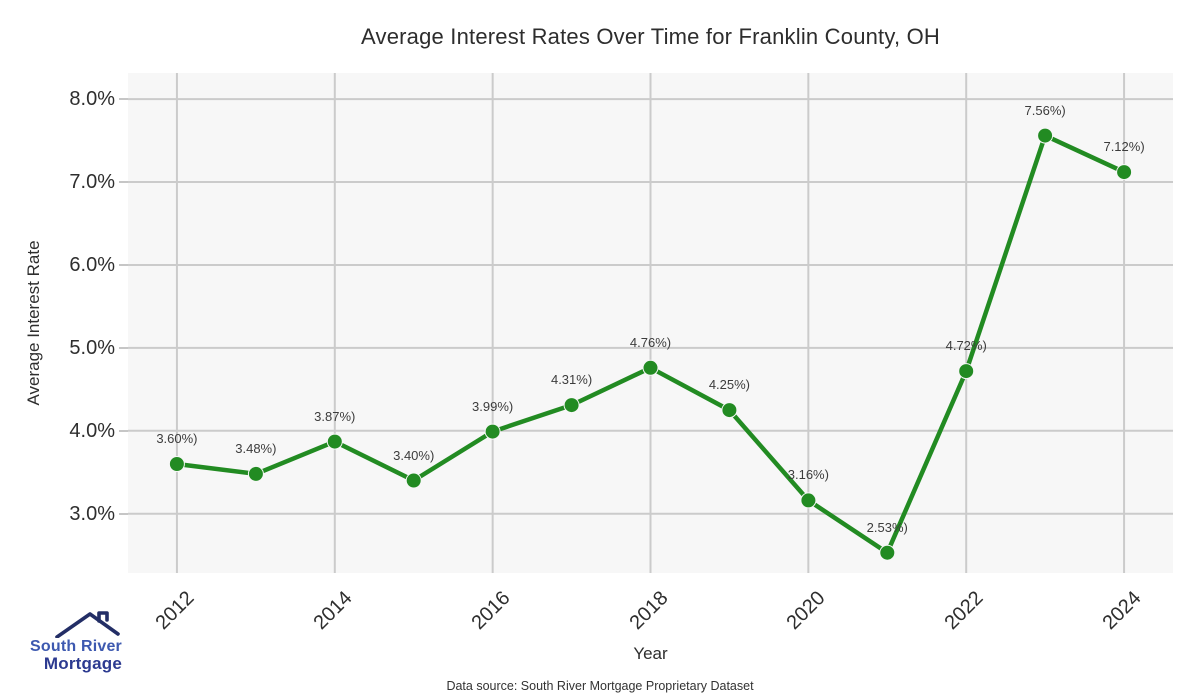  Describe the element at coordinates (649, 611) in the screenshot. I see `x-tick-label: 2018` at that location.